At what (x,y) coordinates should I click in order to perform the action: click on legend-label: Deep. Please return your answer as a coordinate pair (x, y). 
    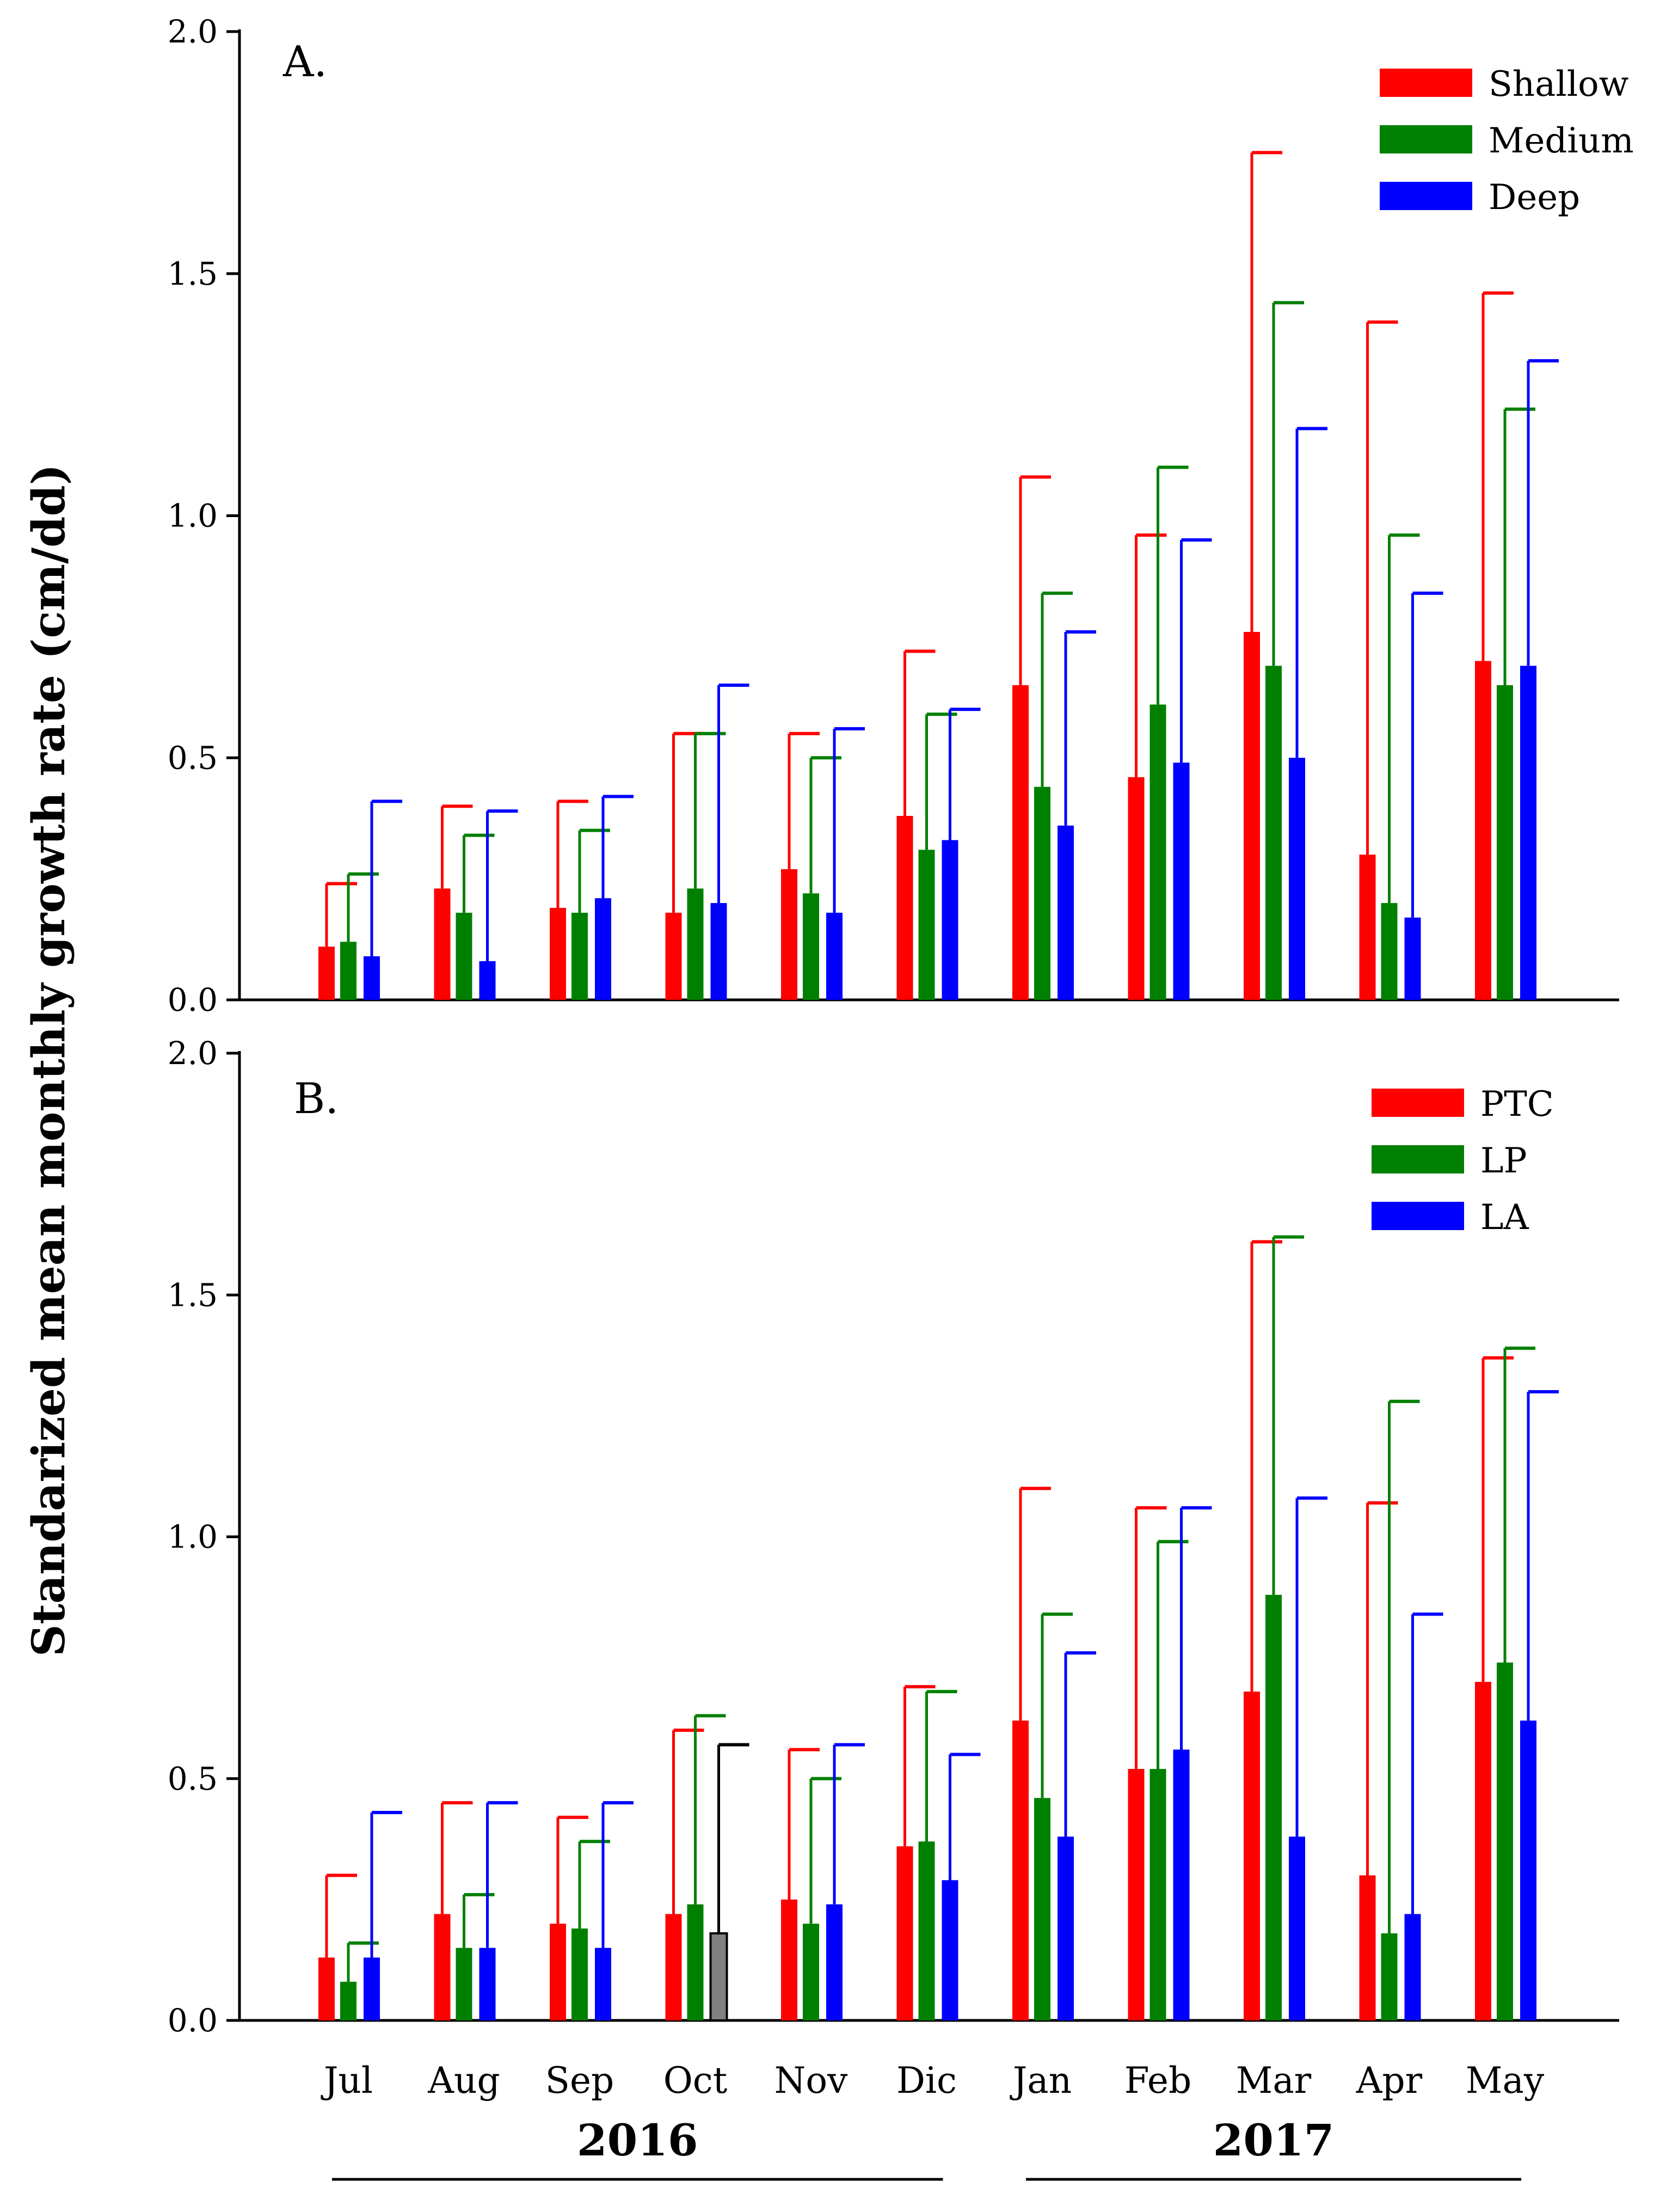
    Looking at the image, I should click on (1534, 198).